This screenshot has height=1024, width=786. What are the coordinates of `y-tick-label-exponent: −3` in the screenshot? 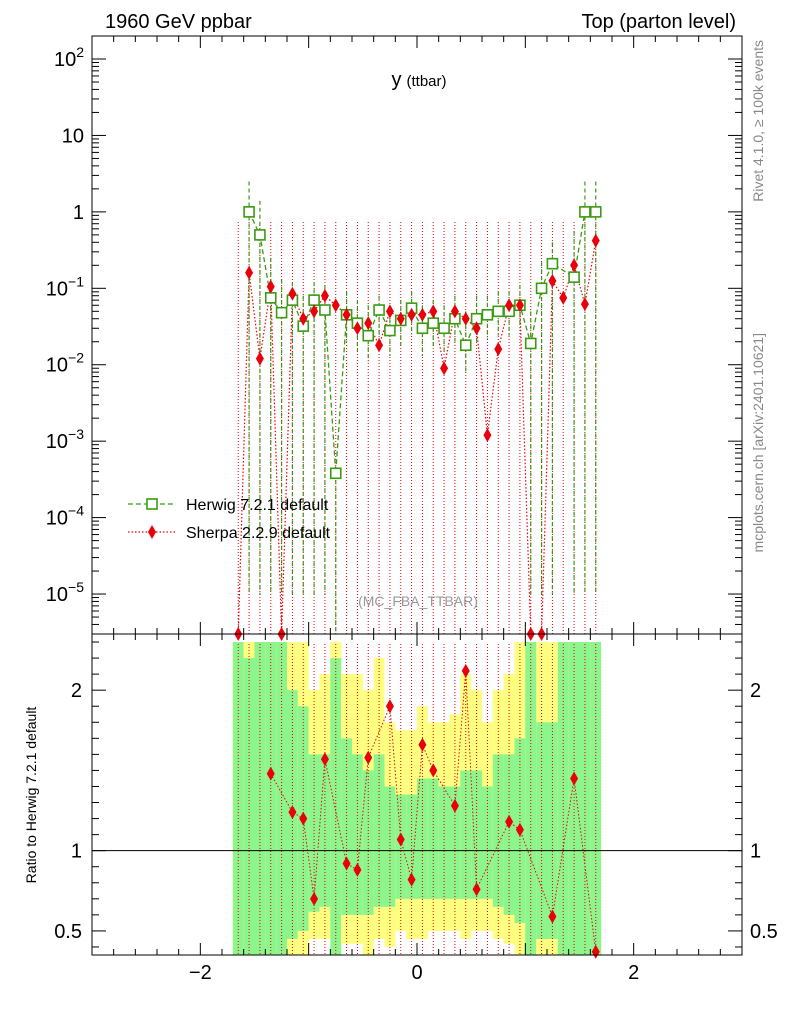 It's located at (76, 434).